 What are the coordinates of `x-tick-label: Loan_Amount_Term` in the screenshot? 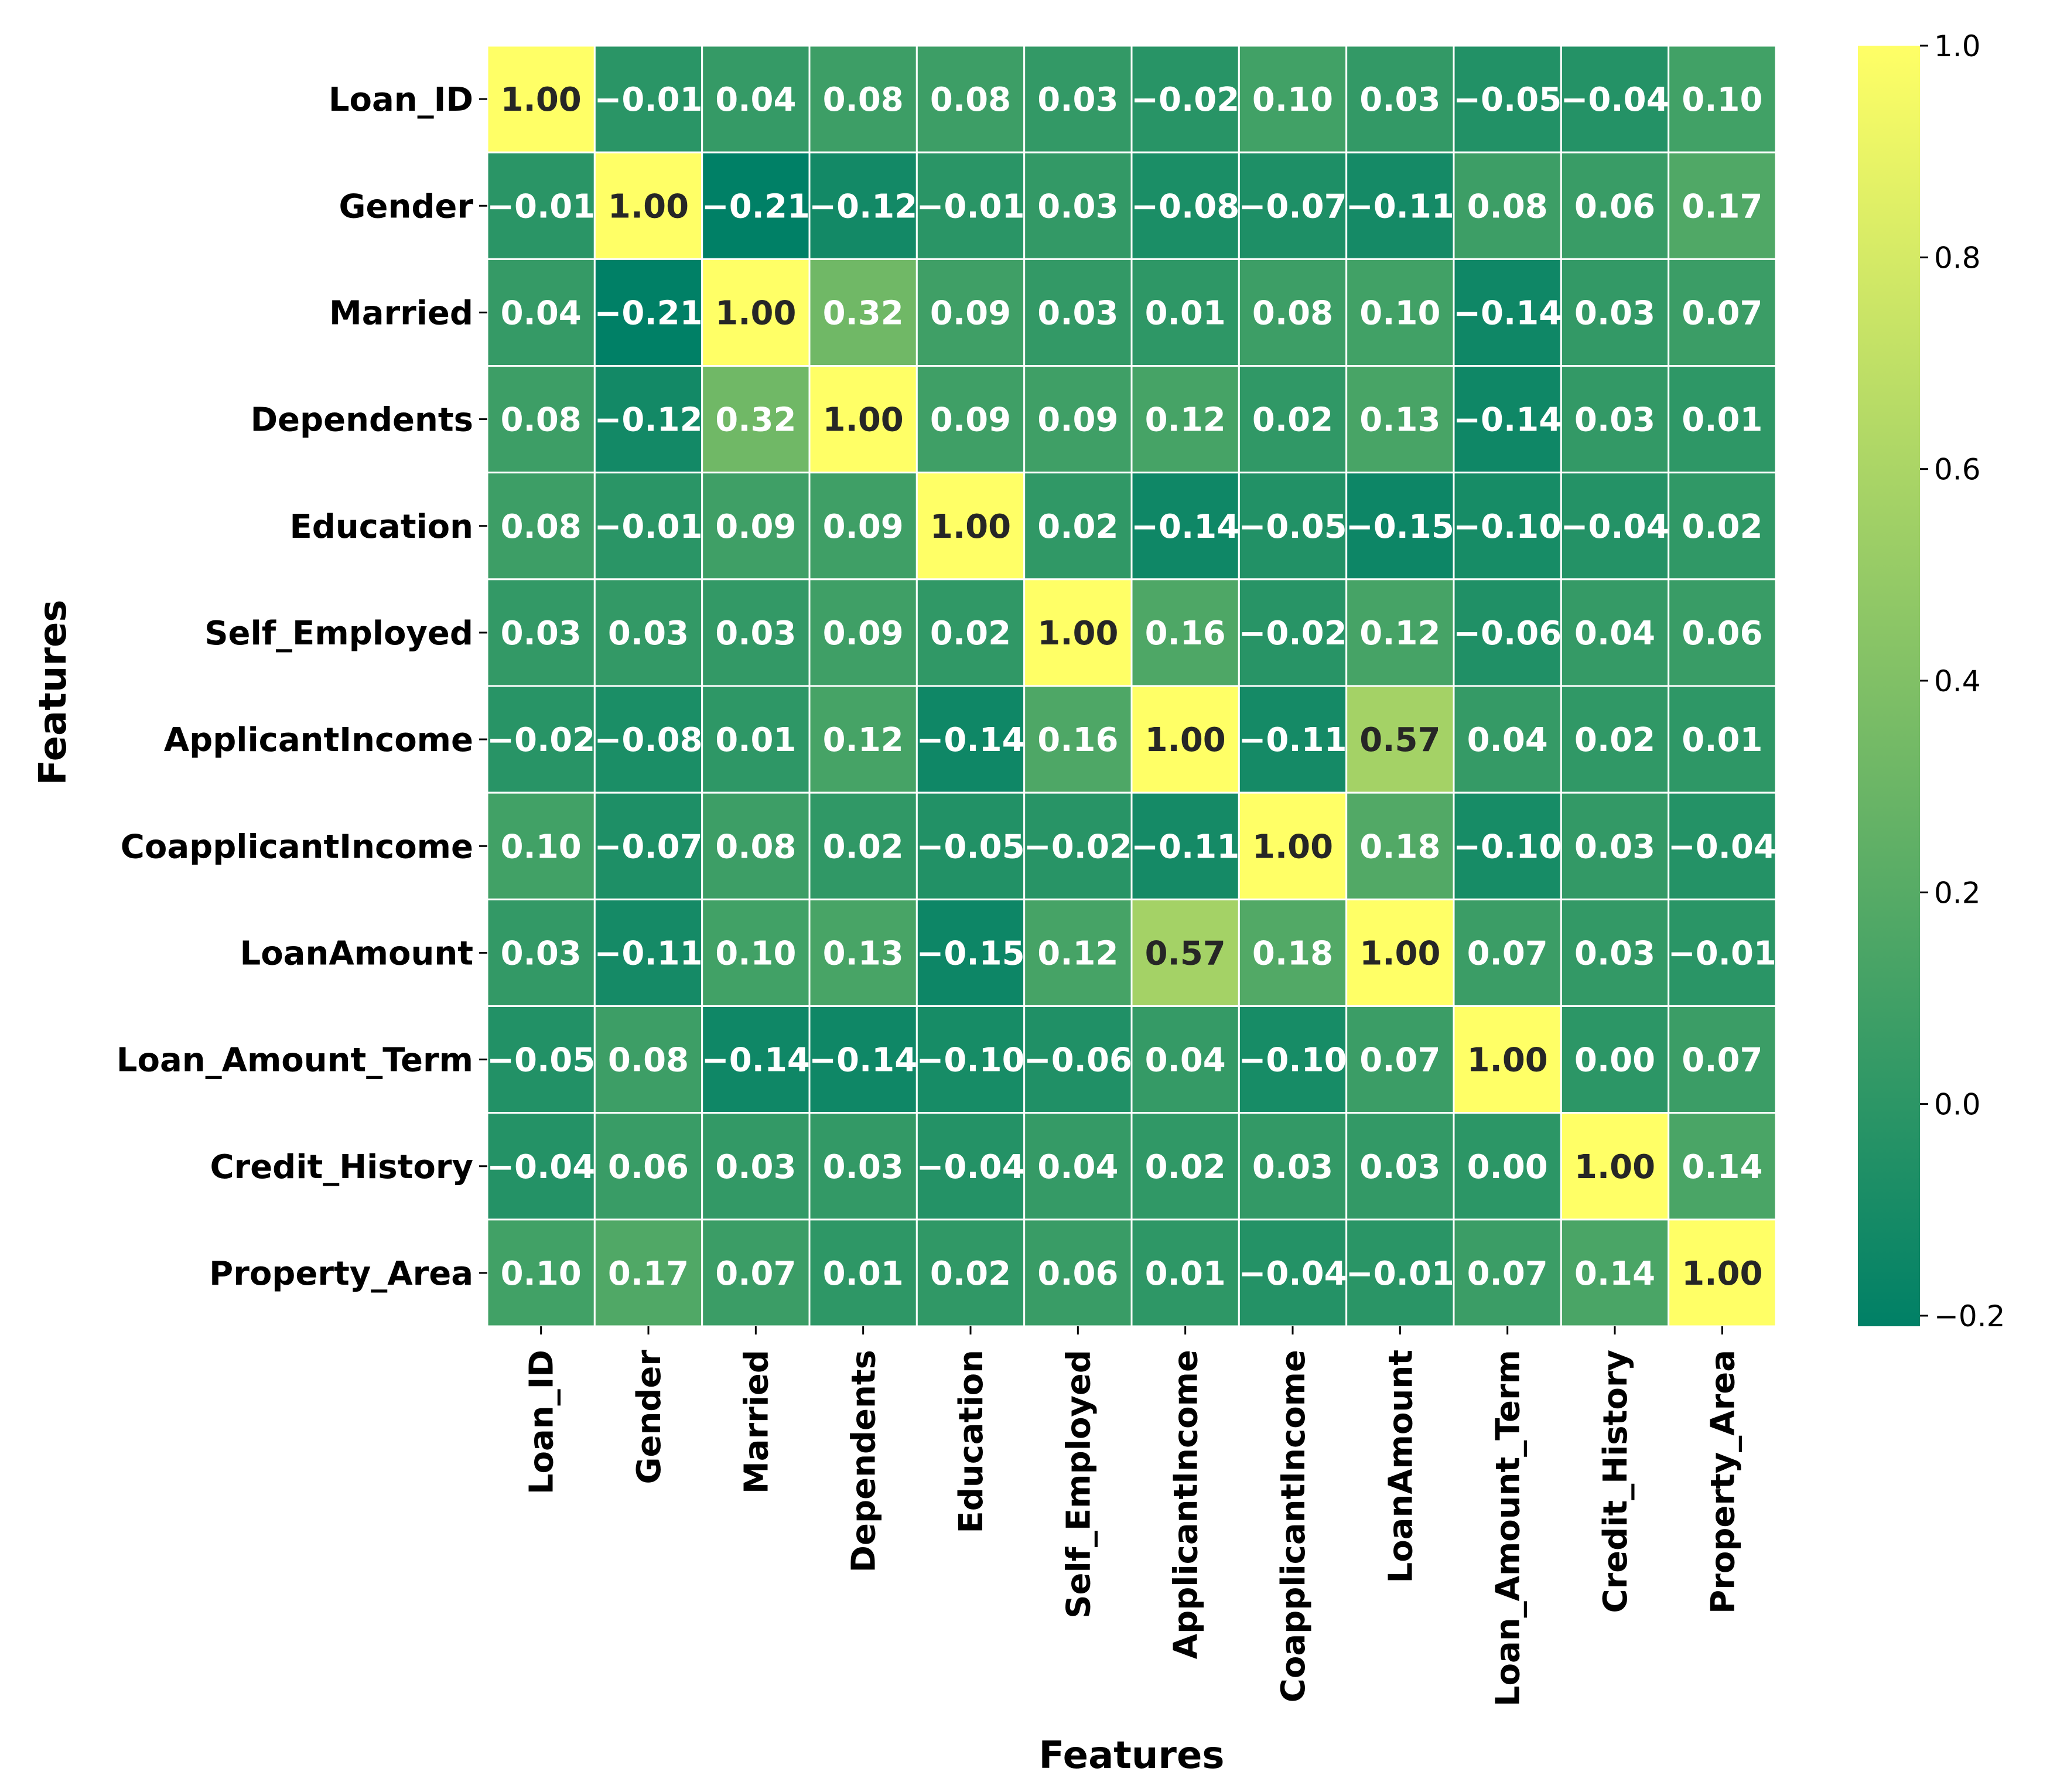 It's located at (1508, 1528).